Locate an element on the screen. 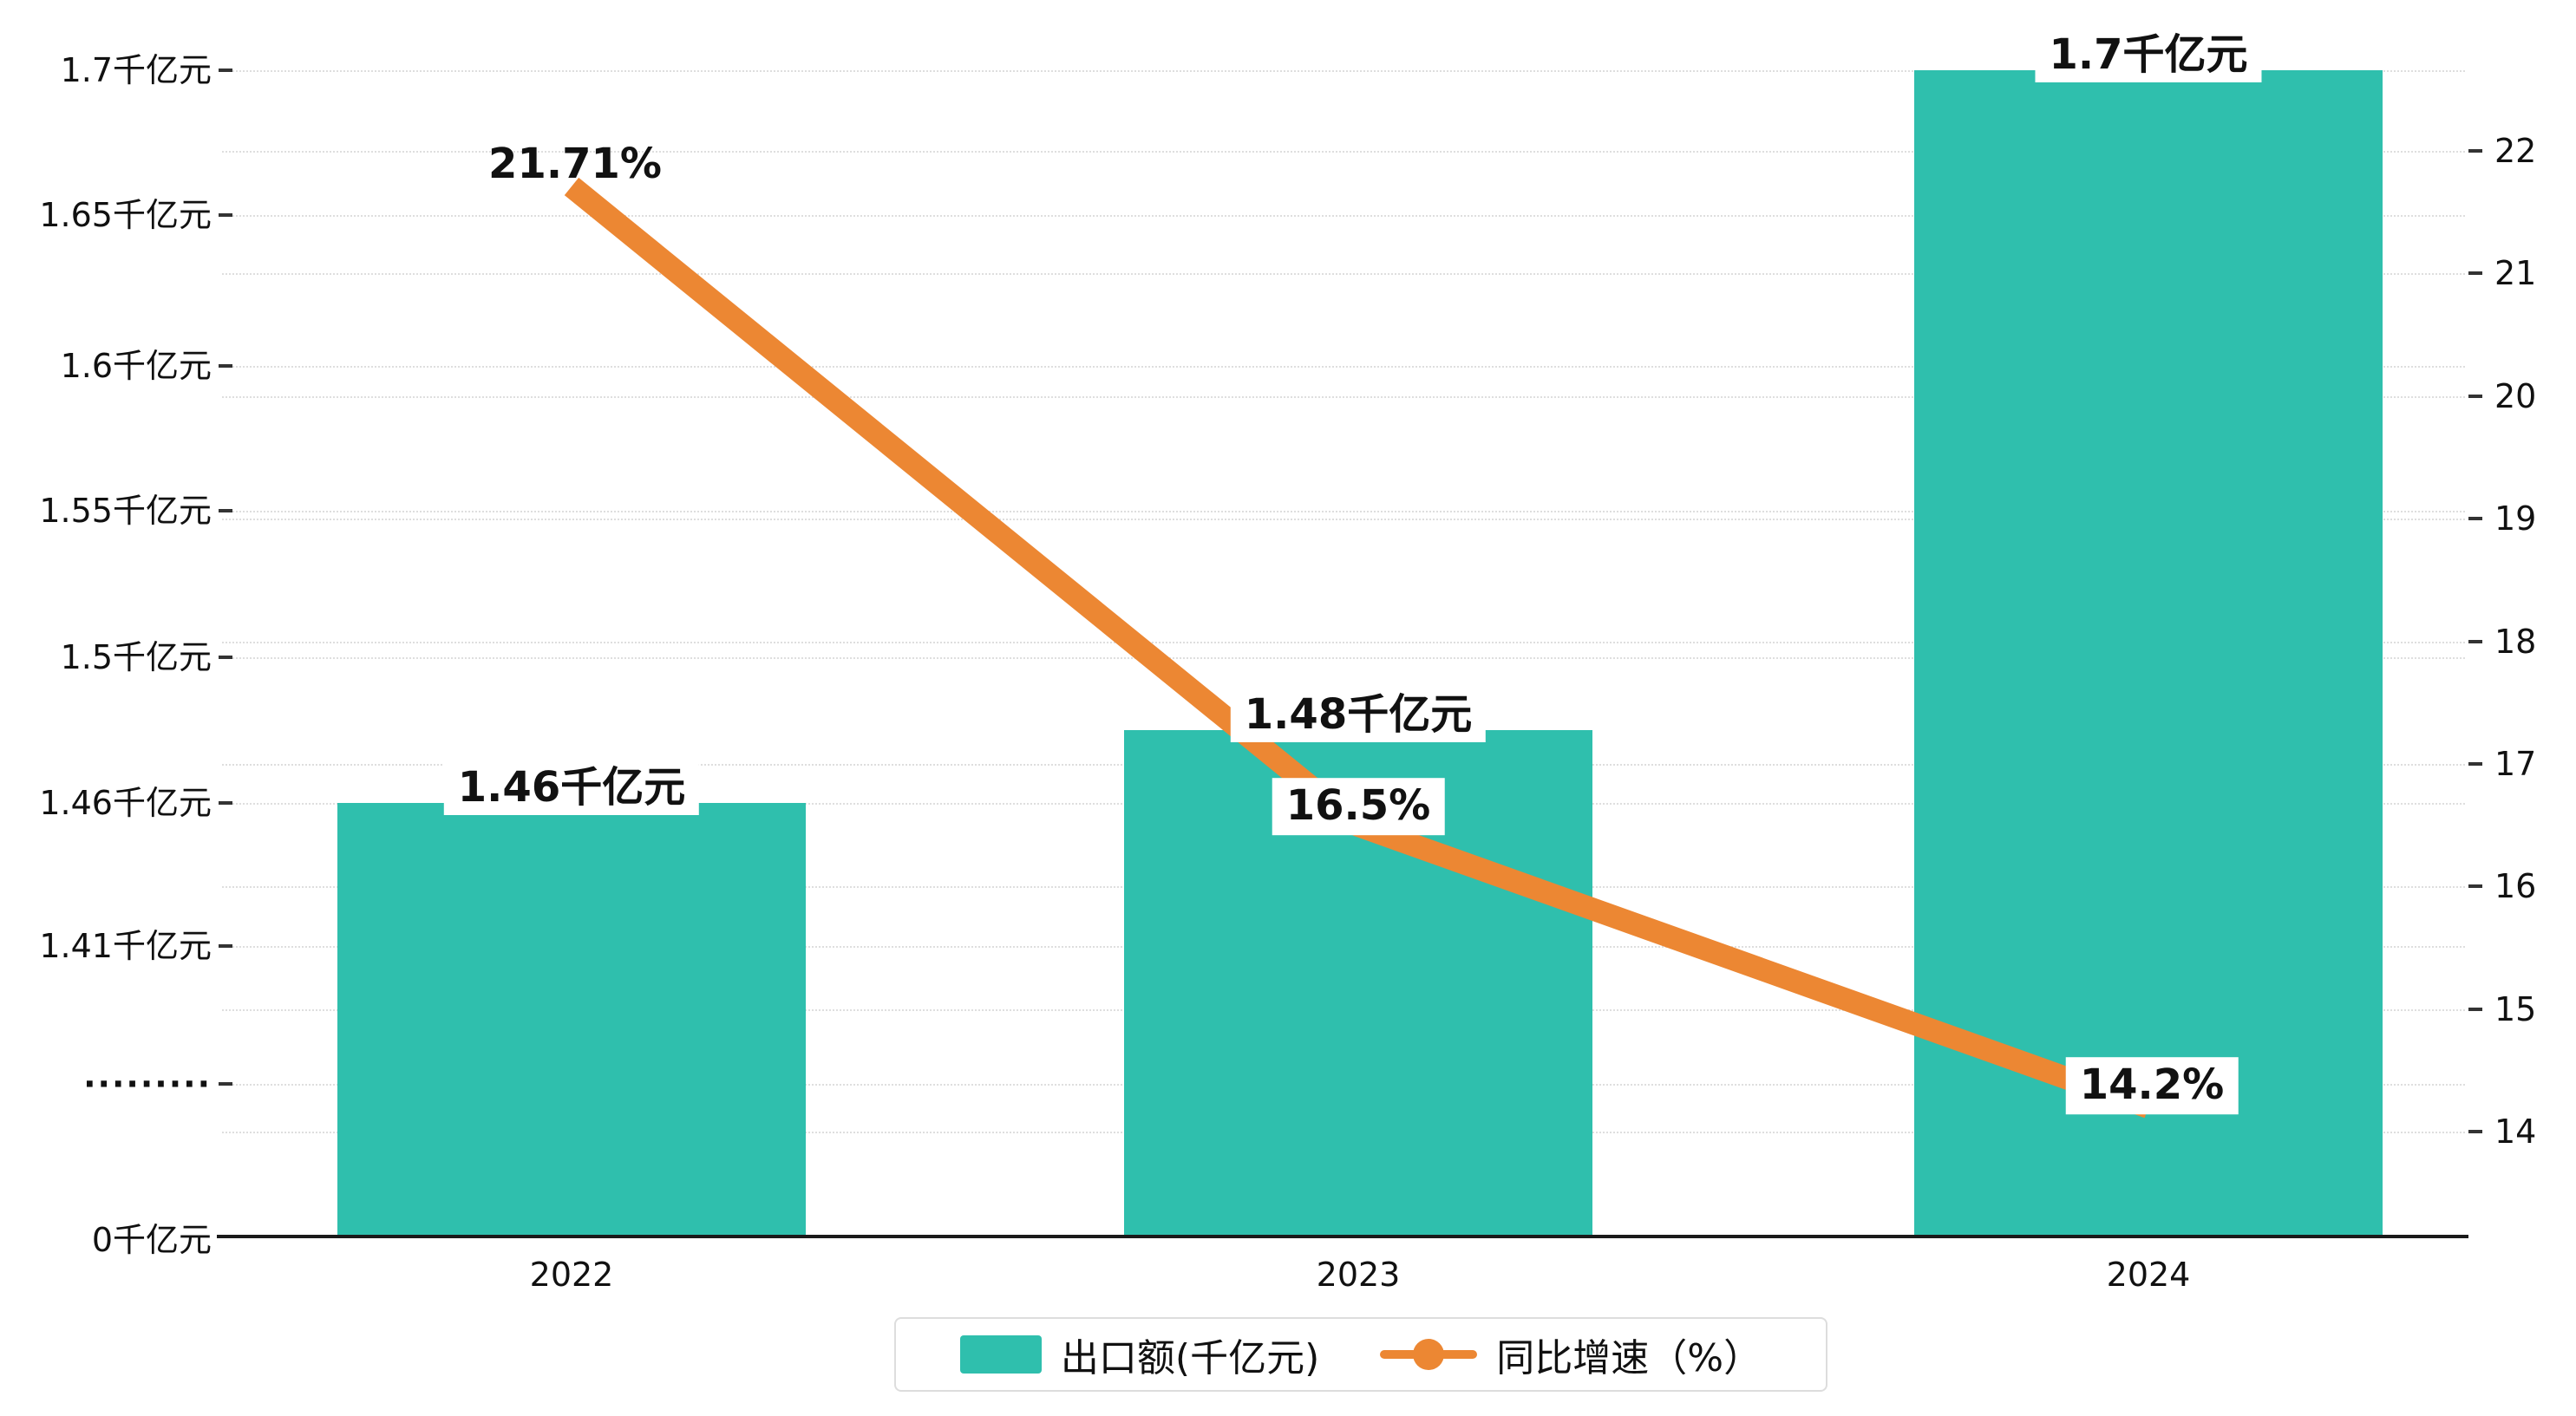  bar-value-label: 1.7千亿元 is located at coordinates (2148, 56).